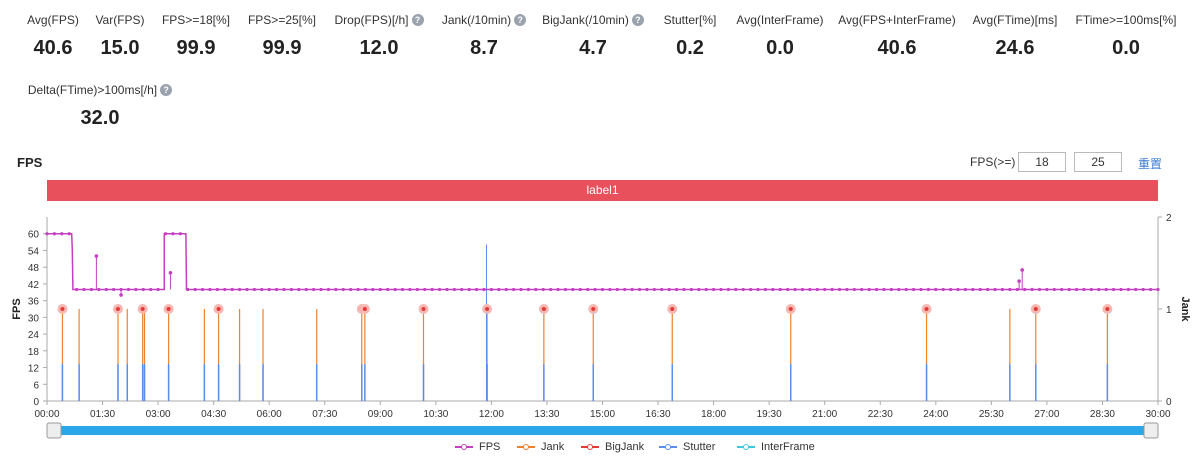  Describe the element at coordinates (54, 430) in the screenshot. I see `zoom-handle-left` at that location.